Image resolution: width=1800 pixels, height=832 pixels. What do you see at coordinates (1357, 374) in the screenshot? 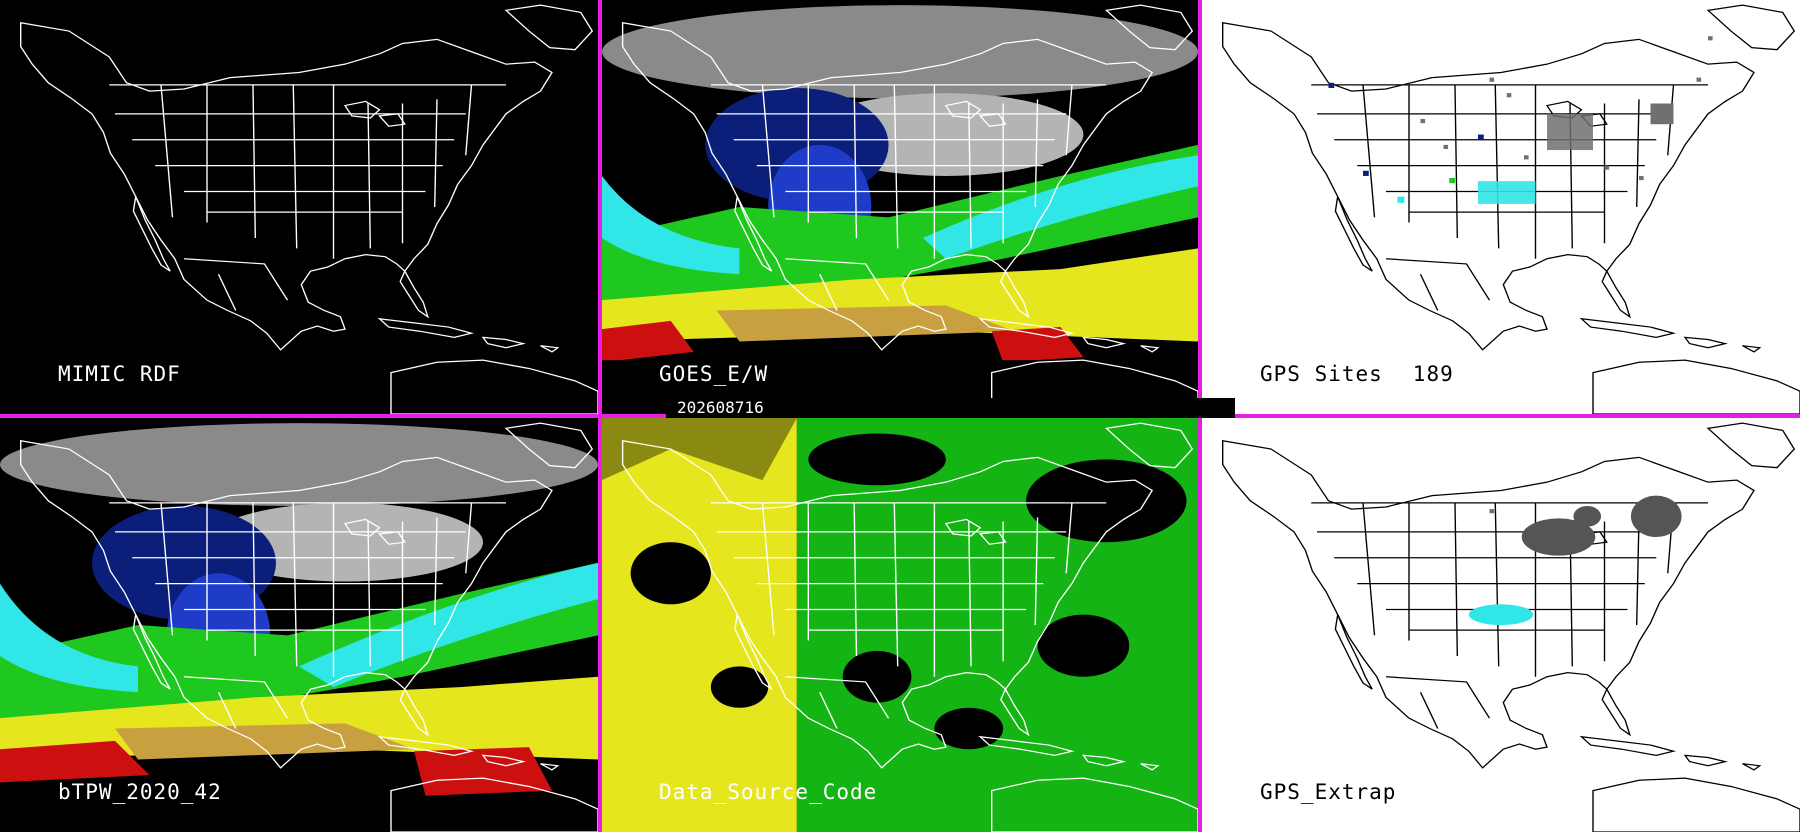
I see `panel-label: GPS Sites 189` at bounding box center [1357, 374].